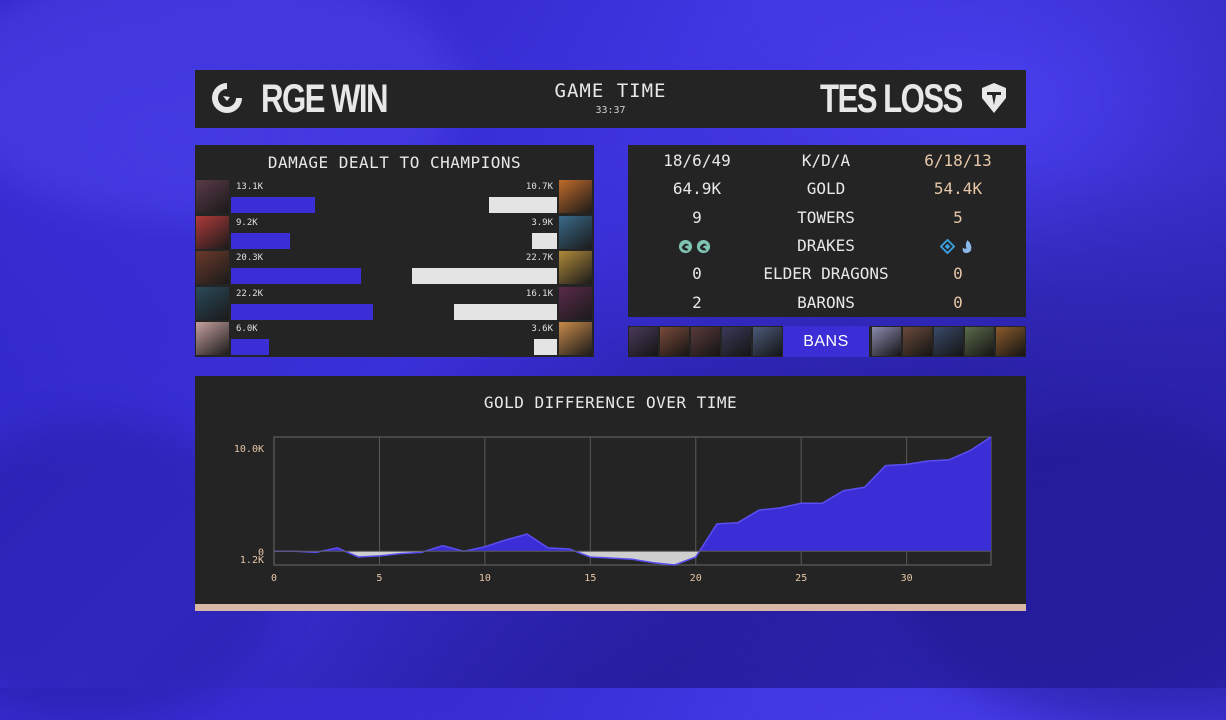 This screenshot has width=1226, height=720. Describe the element at coordinates (697, 274) in the screenshot. I see `stat-left-value: 0` at that location.